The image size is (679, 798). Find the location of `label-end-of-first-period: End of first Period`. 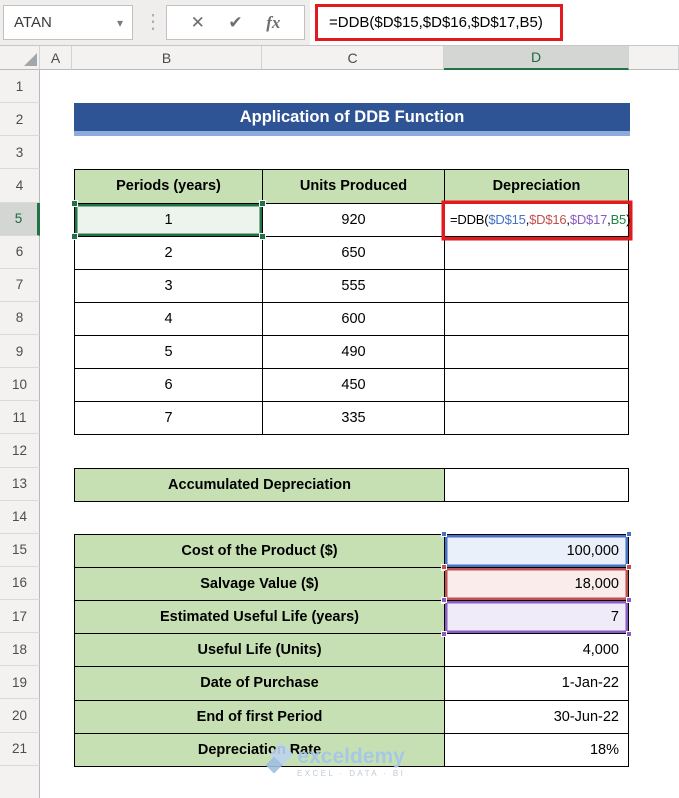

label-end-of-first-period: End of first Period is located at coordinates (260, 717).